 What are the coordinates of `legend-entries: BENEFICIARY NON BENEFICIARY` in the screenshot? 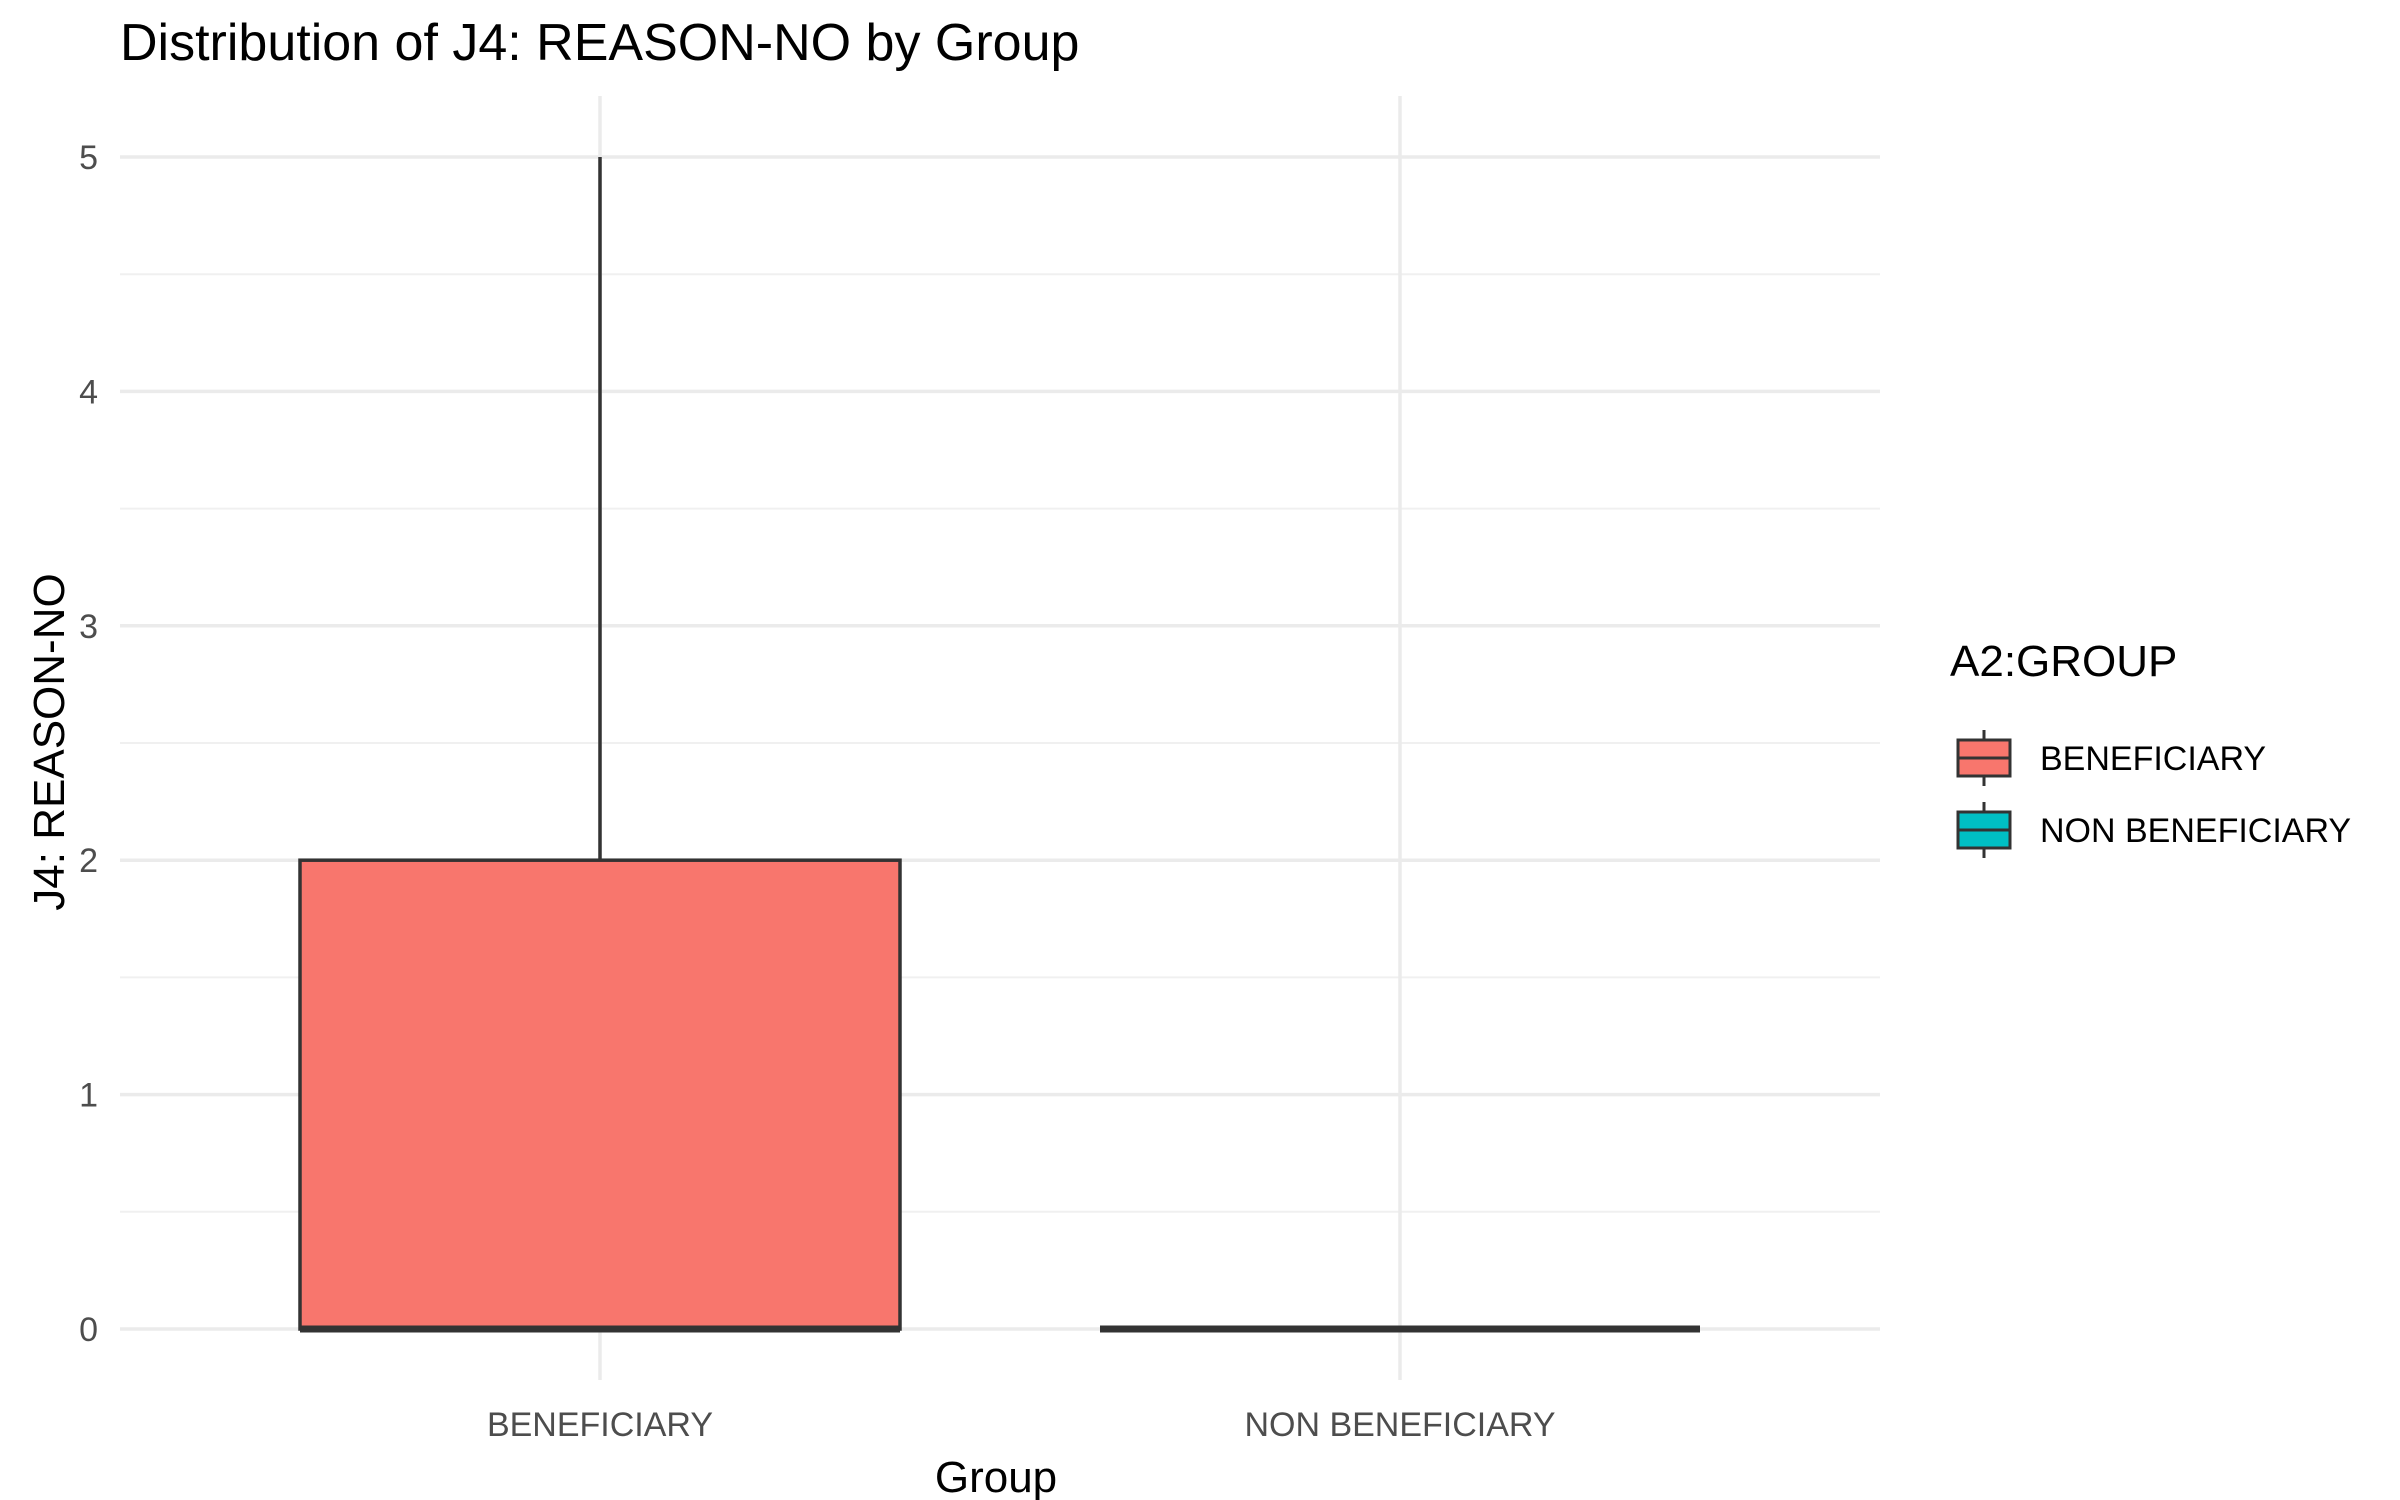 It's located at (2153, 794).